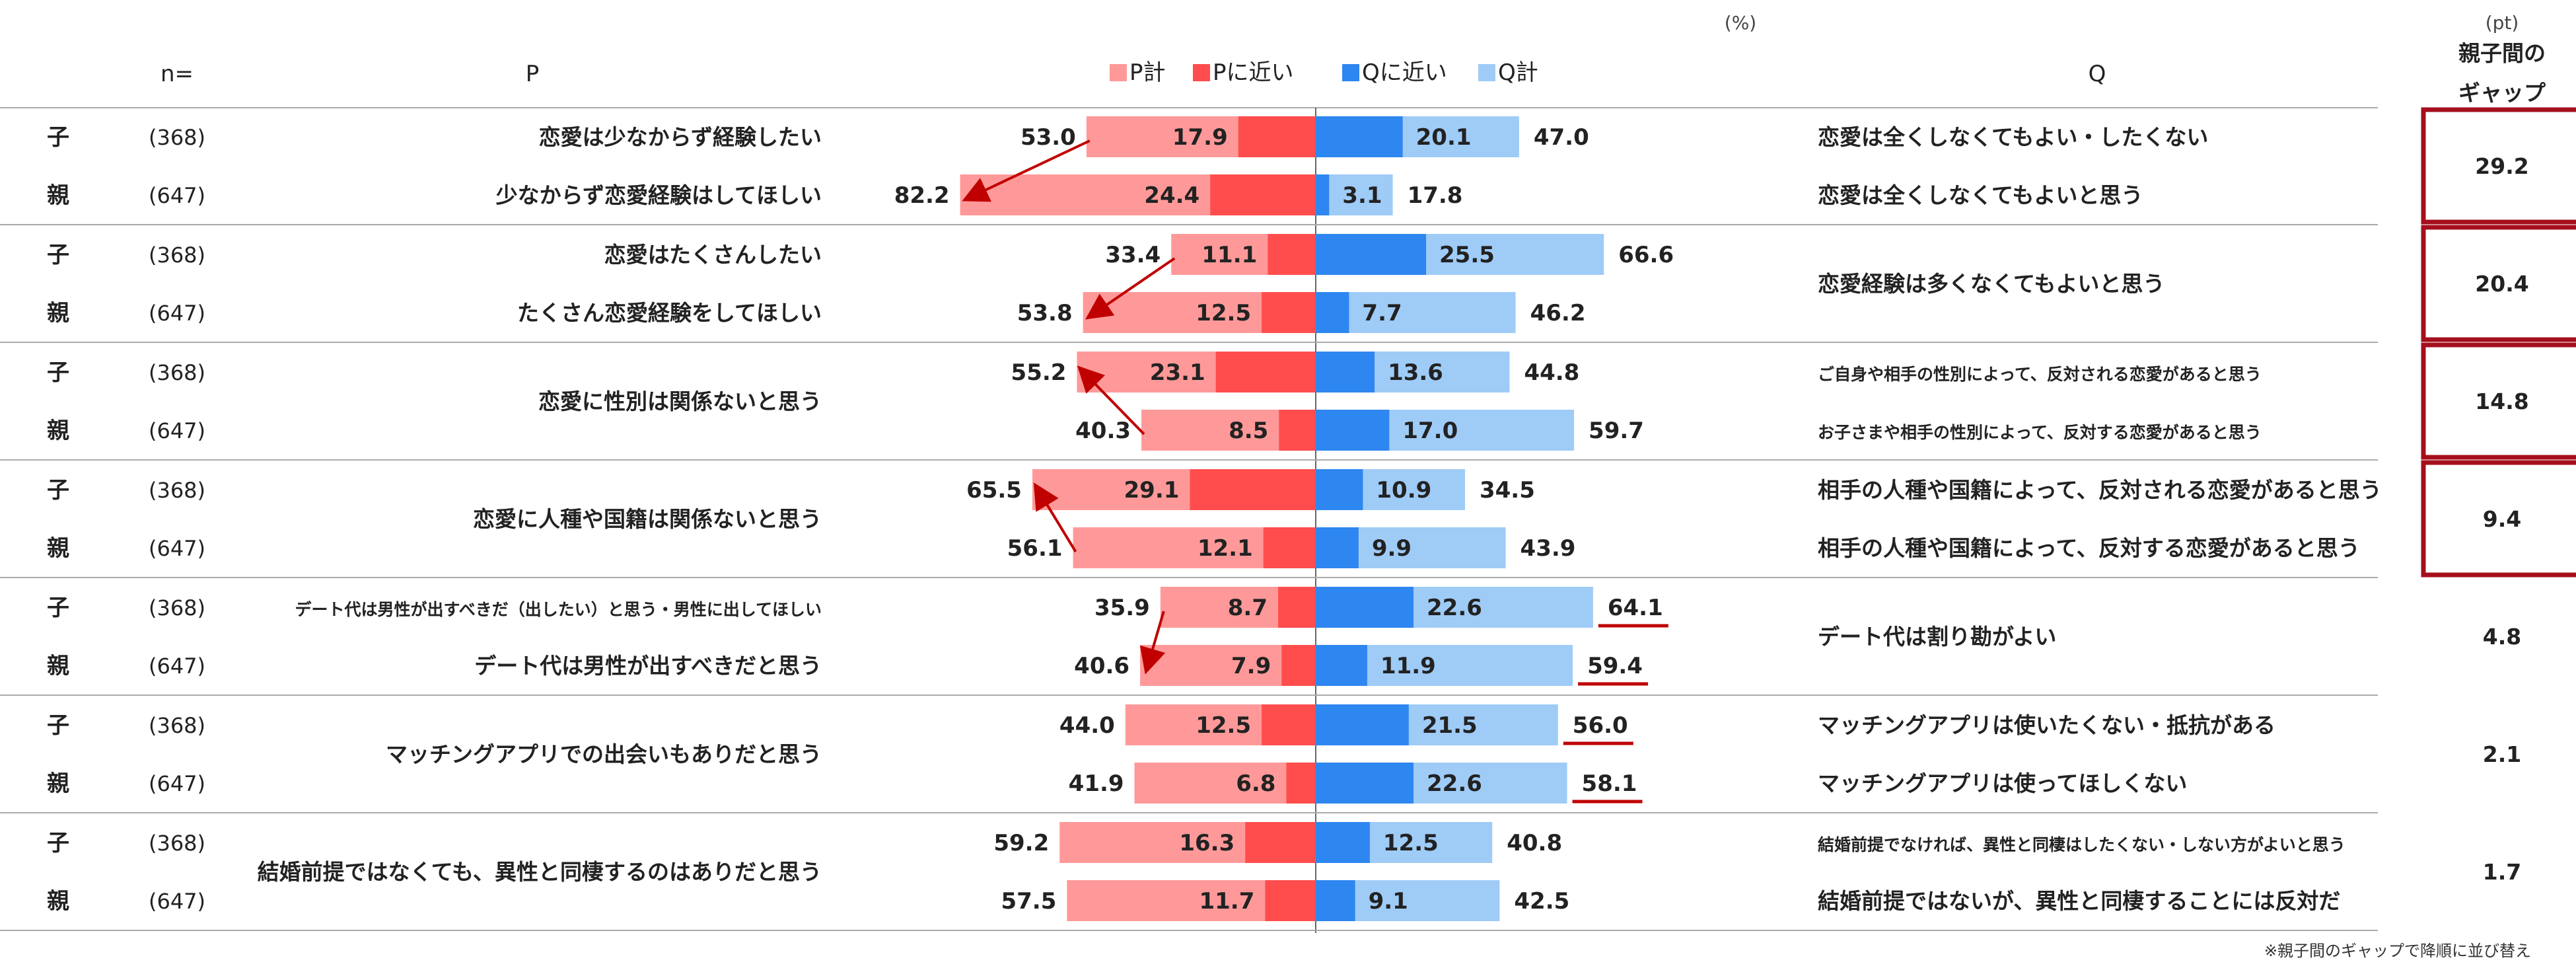 This screenshot has height=974, width=2576. I want to click on header-gap-line1: 親子間の, so click(2502, 53).